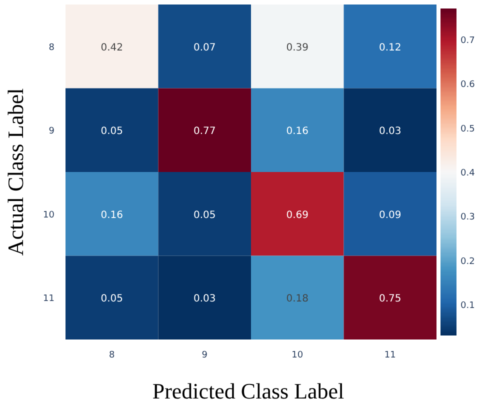  What do you see at coordinates (248, 391) in the screenshot?
I see `x-axis-title: Predicted Class Label` at bounding box center [248, 391].